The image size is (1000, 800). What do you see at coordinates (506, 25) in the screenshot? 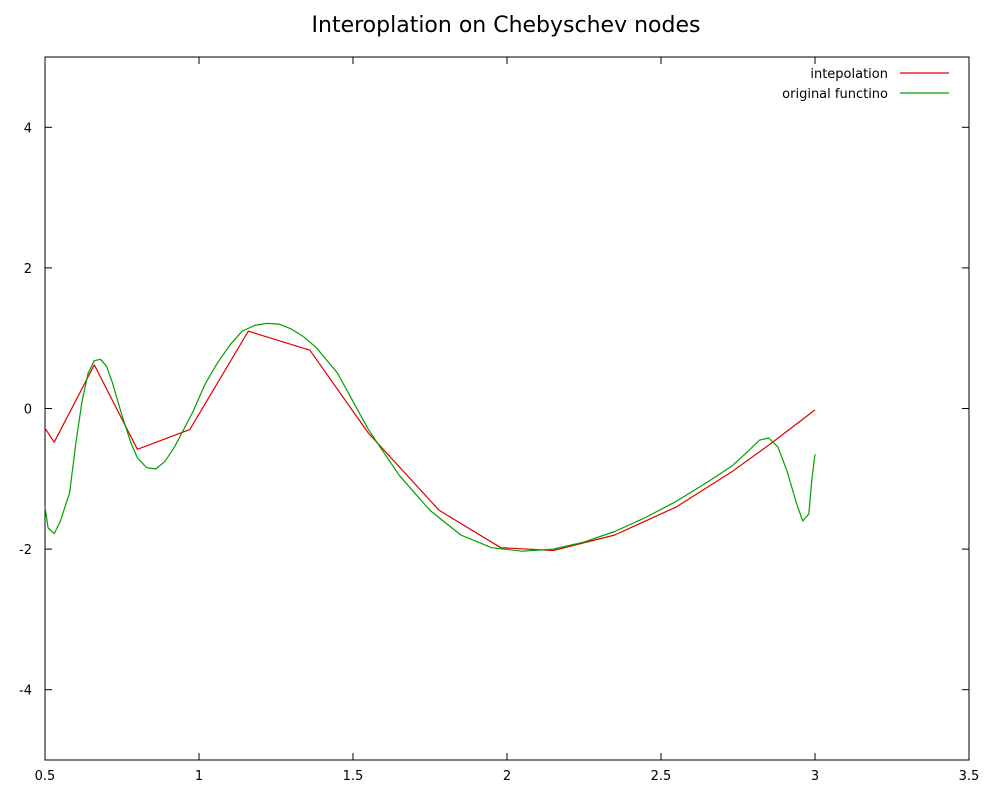
I see `chart-title: Interoplation on Chebyschev nodes` at bounding box center [506, 25].